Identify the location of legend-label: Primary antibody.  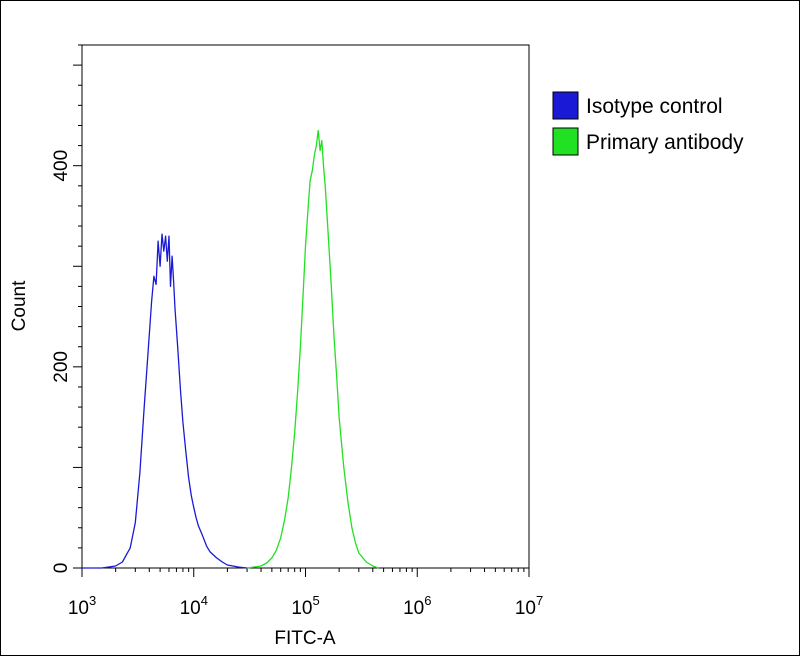
(665, 142).